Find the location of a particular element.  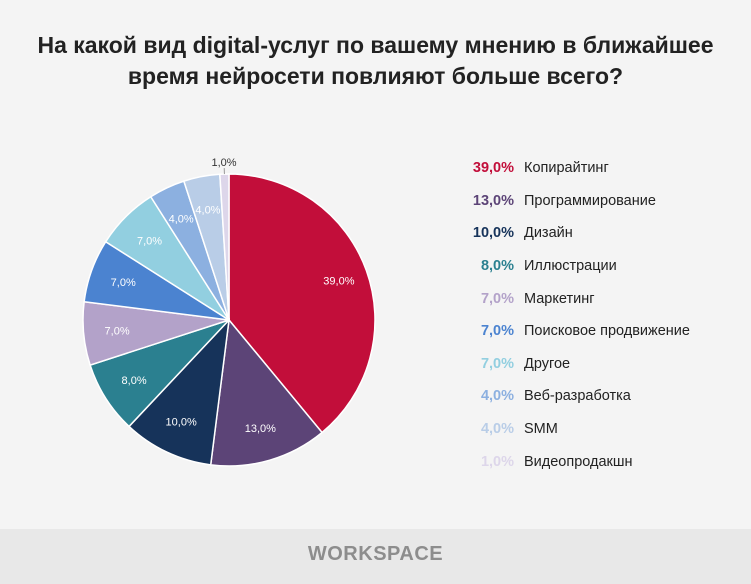

footer: WORKSPACE is located at coordinates (375, 556).